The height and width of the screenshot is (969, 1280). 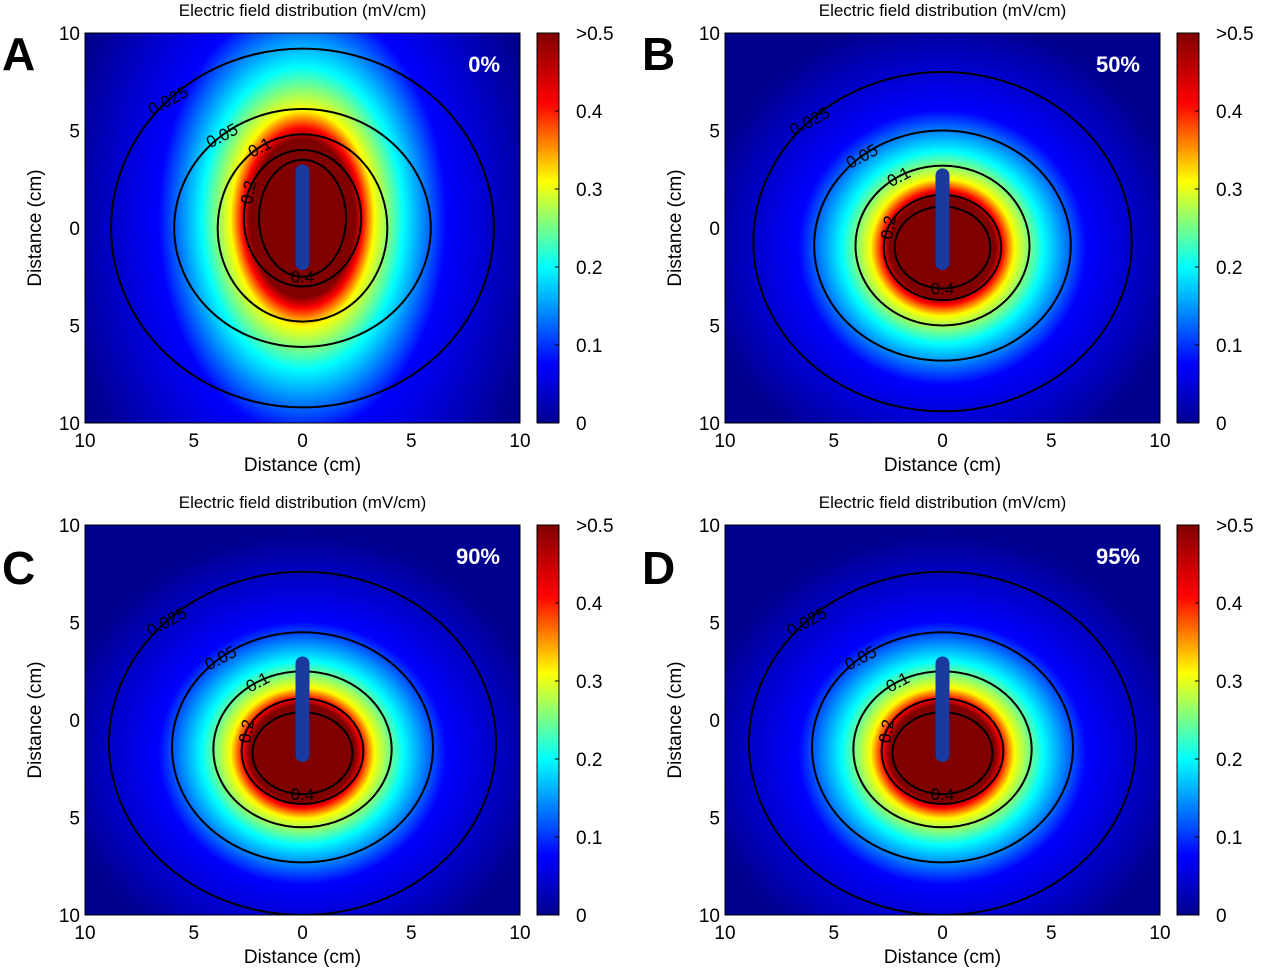 I want to click on percent-label: 95%, so click(x=1118, y=556).